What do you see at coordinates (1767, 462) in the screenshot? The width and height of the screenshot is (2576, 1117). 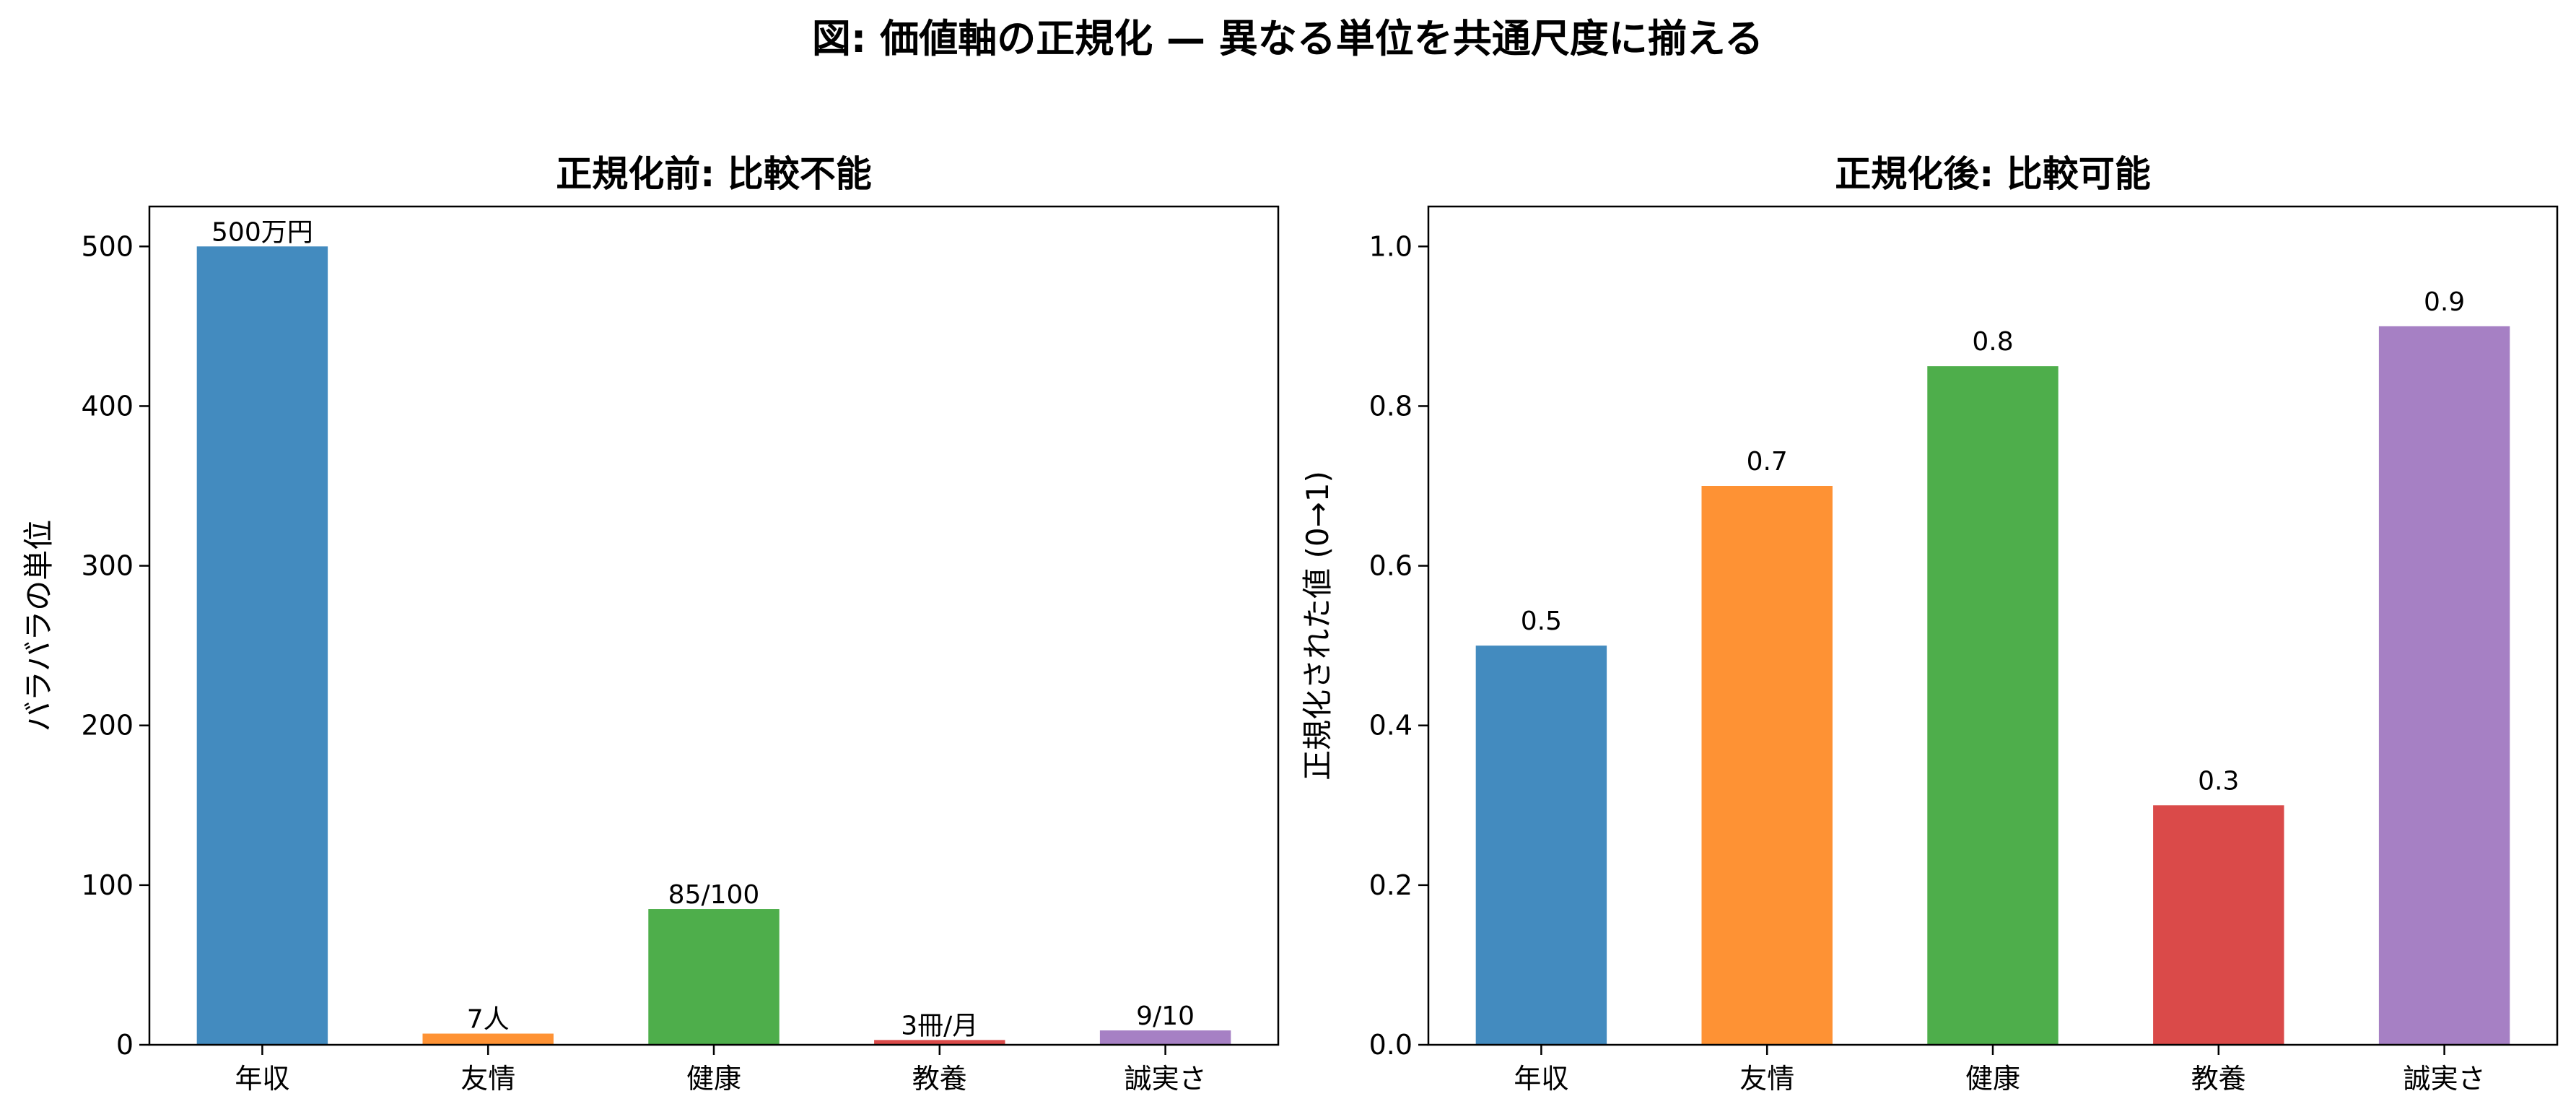 I see `data-label: 0.7` at bounding box center [1767, 462].